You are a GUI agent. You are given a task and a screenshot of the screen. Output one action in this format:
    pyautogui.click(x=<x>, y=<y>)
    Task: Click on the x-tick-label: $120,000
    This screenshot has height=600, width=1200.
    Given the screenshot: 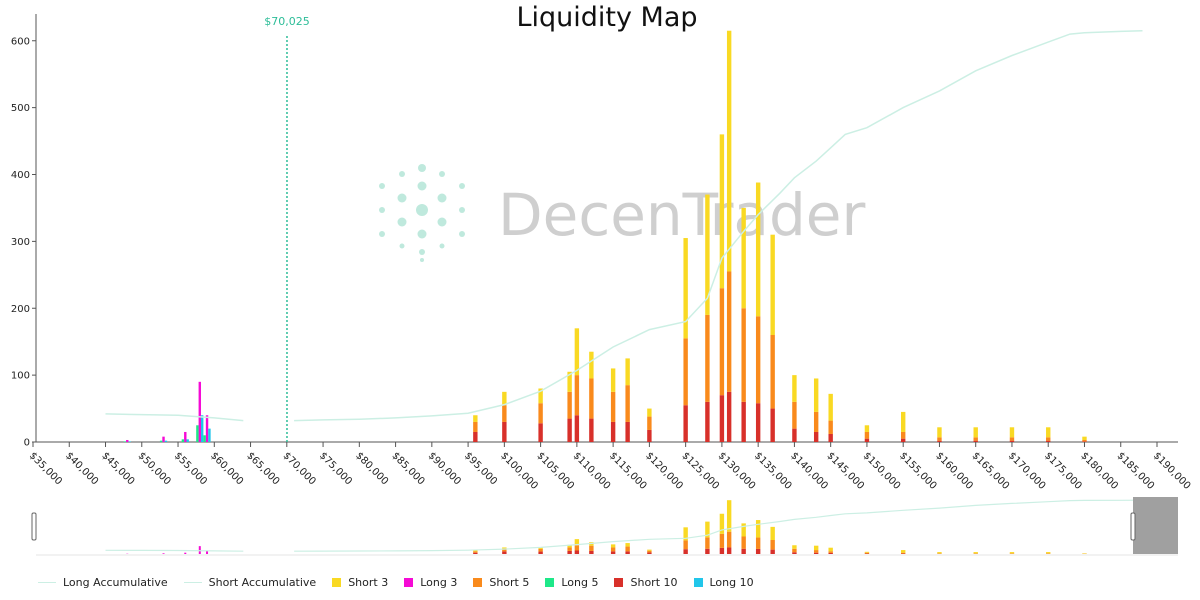 What is the action you would take?
    pyautogui.click(x=664, y=471)
    